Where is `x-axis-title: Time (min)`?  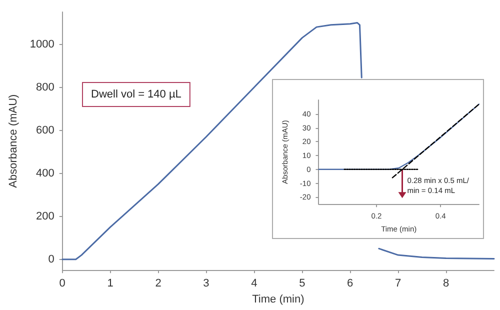 x-axis-title: Time (min) is located at coordinates (278, 300).